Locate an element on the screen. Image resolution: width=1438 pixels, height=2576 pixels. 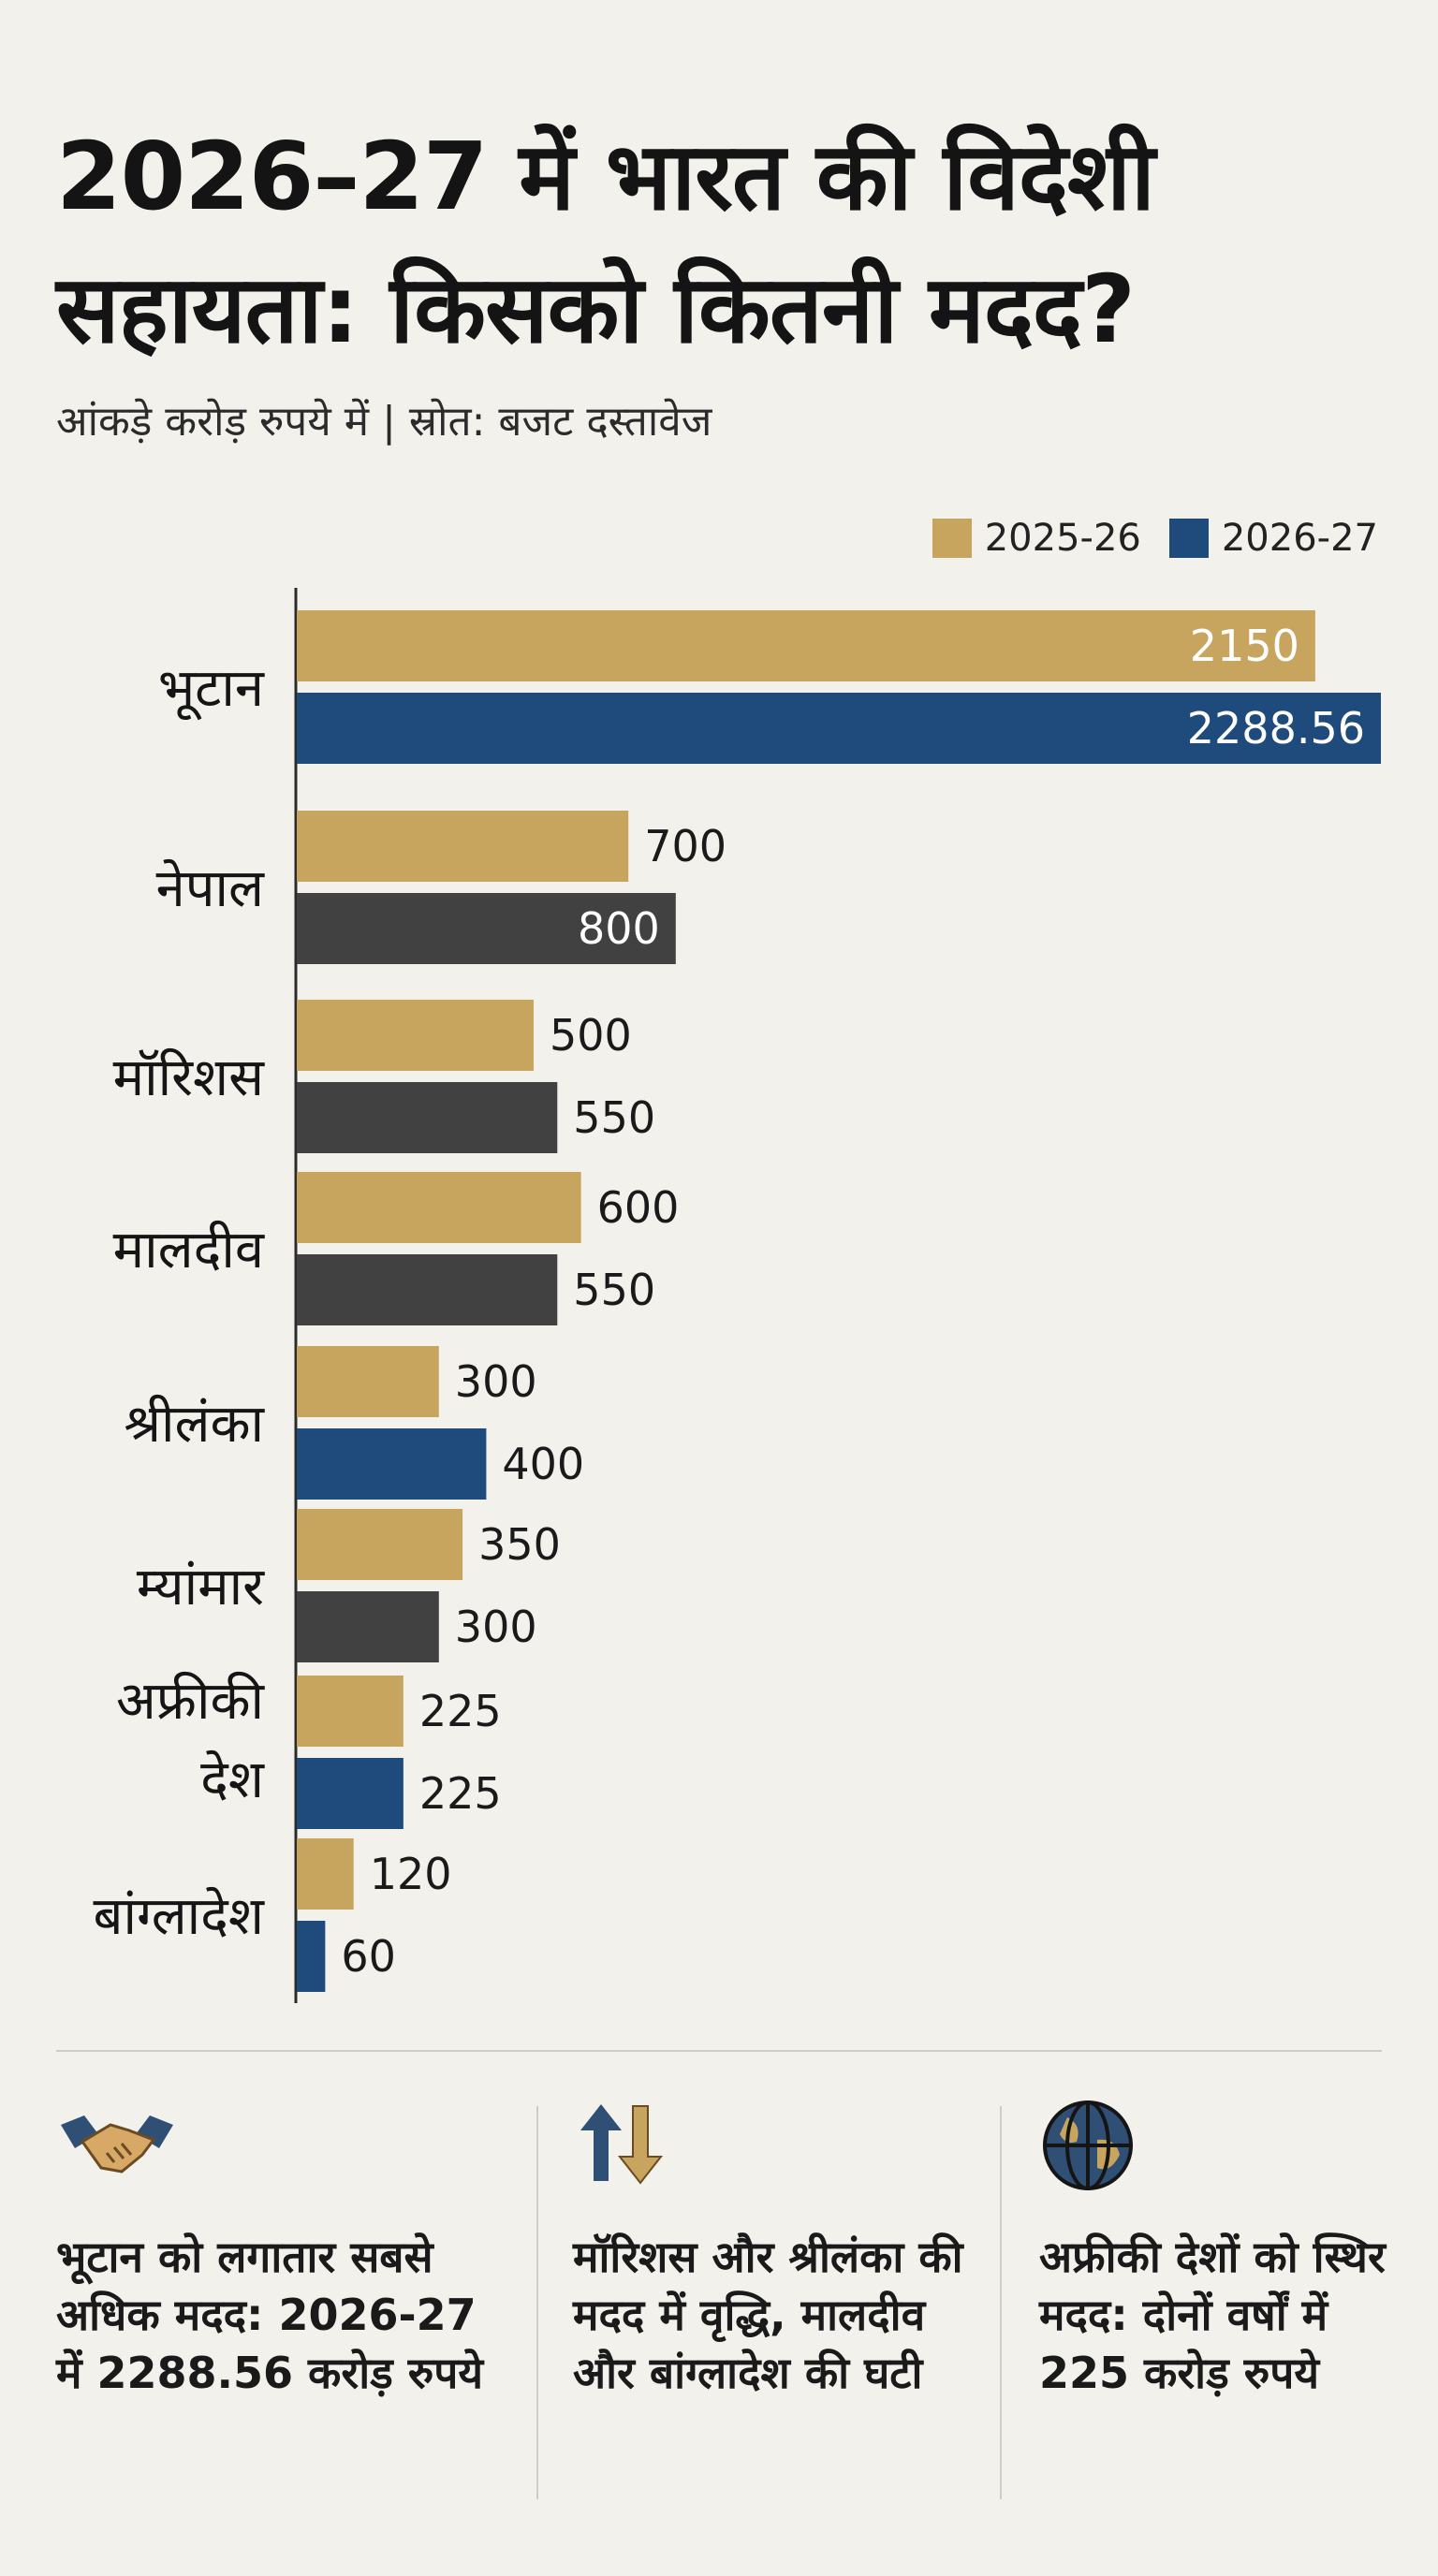
value-label-2025-26-1: 700 is located at coordinates (685, 846).